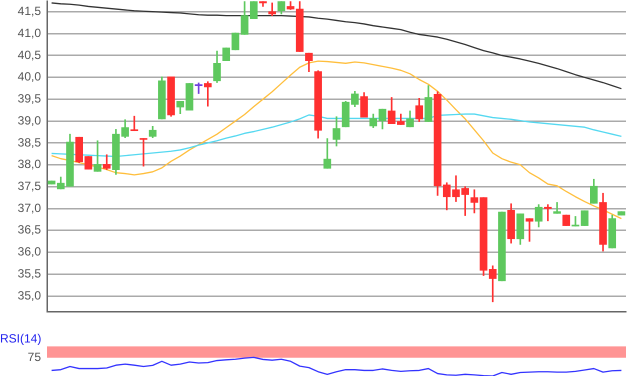 The width and height of the screenshot is (627, 376). Describe the element at coordinates (30, 11) in the screenshot. I see `y-tick-label: 41,5` at that location.